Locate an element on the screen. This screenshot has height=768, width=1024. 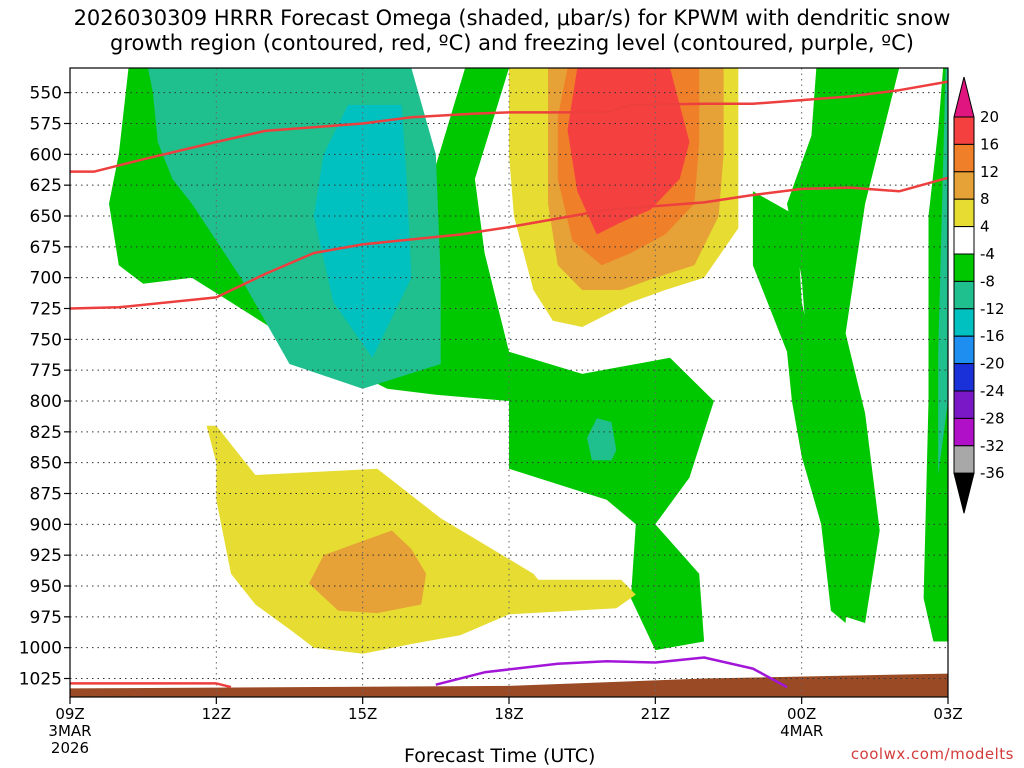
x-tick-label-21Z: 21Z is located at coordinates (655, 714).